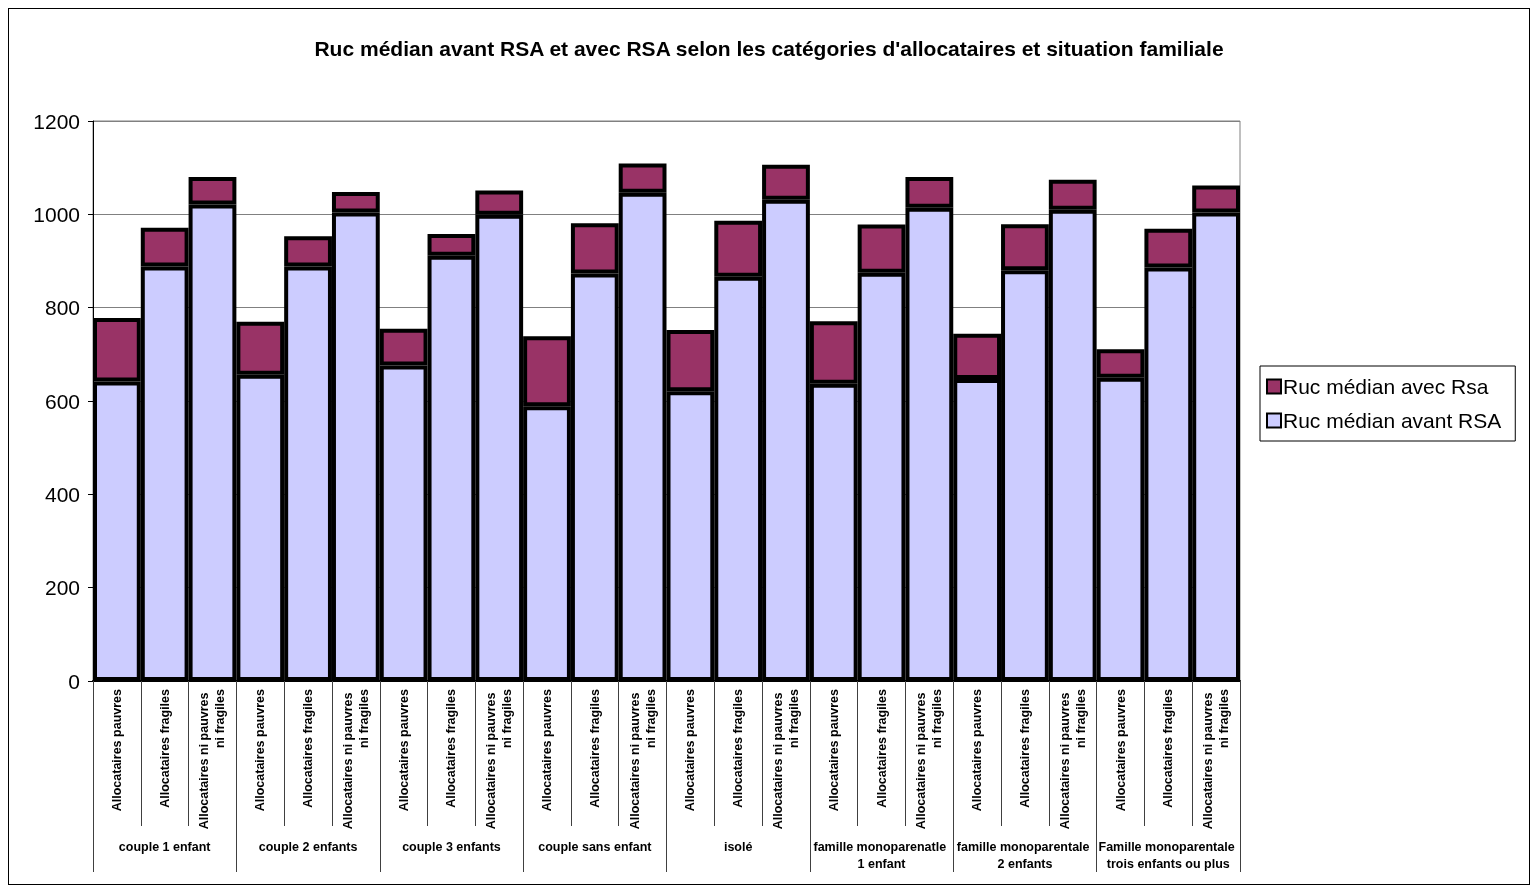 The width and height of the screenshot is (1538, 893). What do you see at coordinates (165, 846) in the screenshot?
I see `text: couple 1 enfant` at bounding box center [165, 846].